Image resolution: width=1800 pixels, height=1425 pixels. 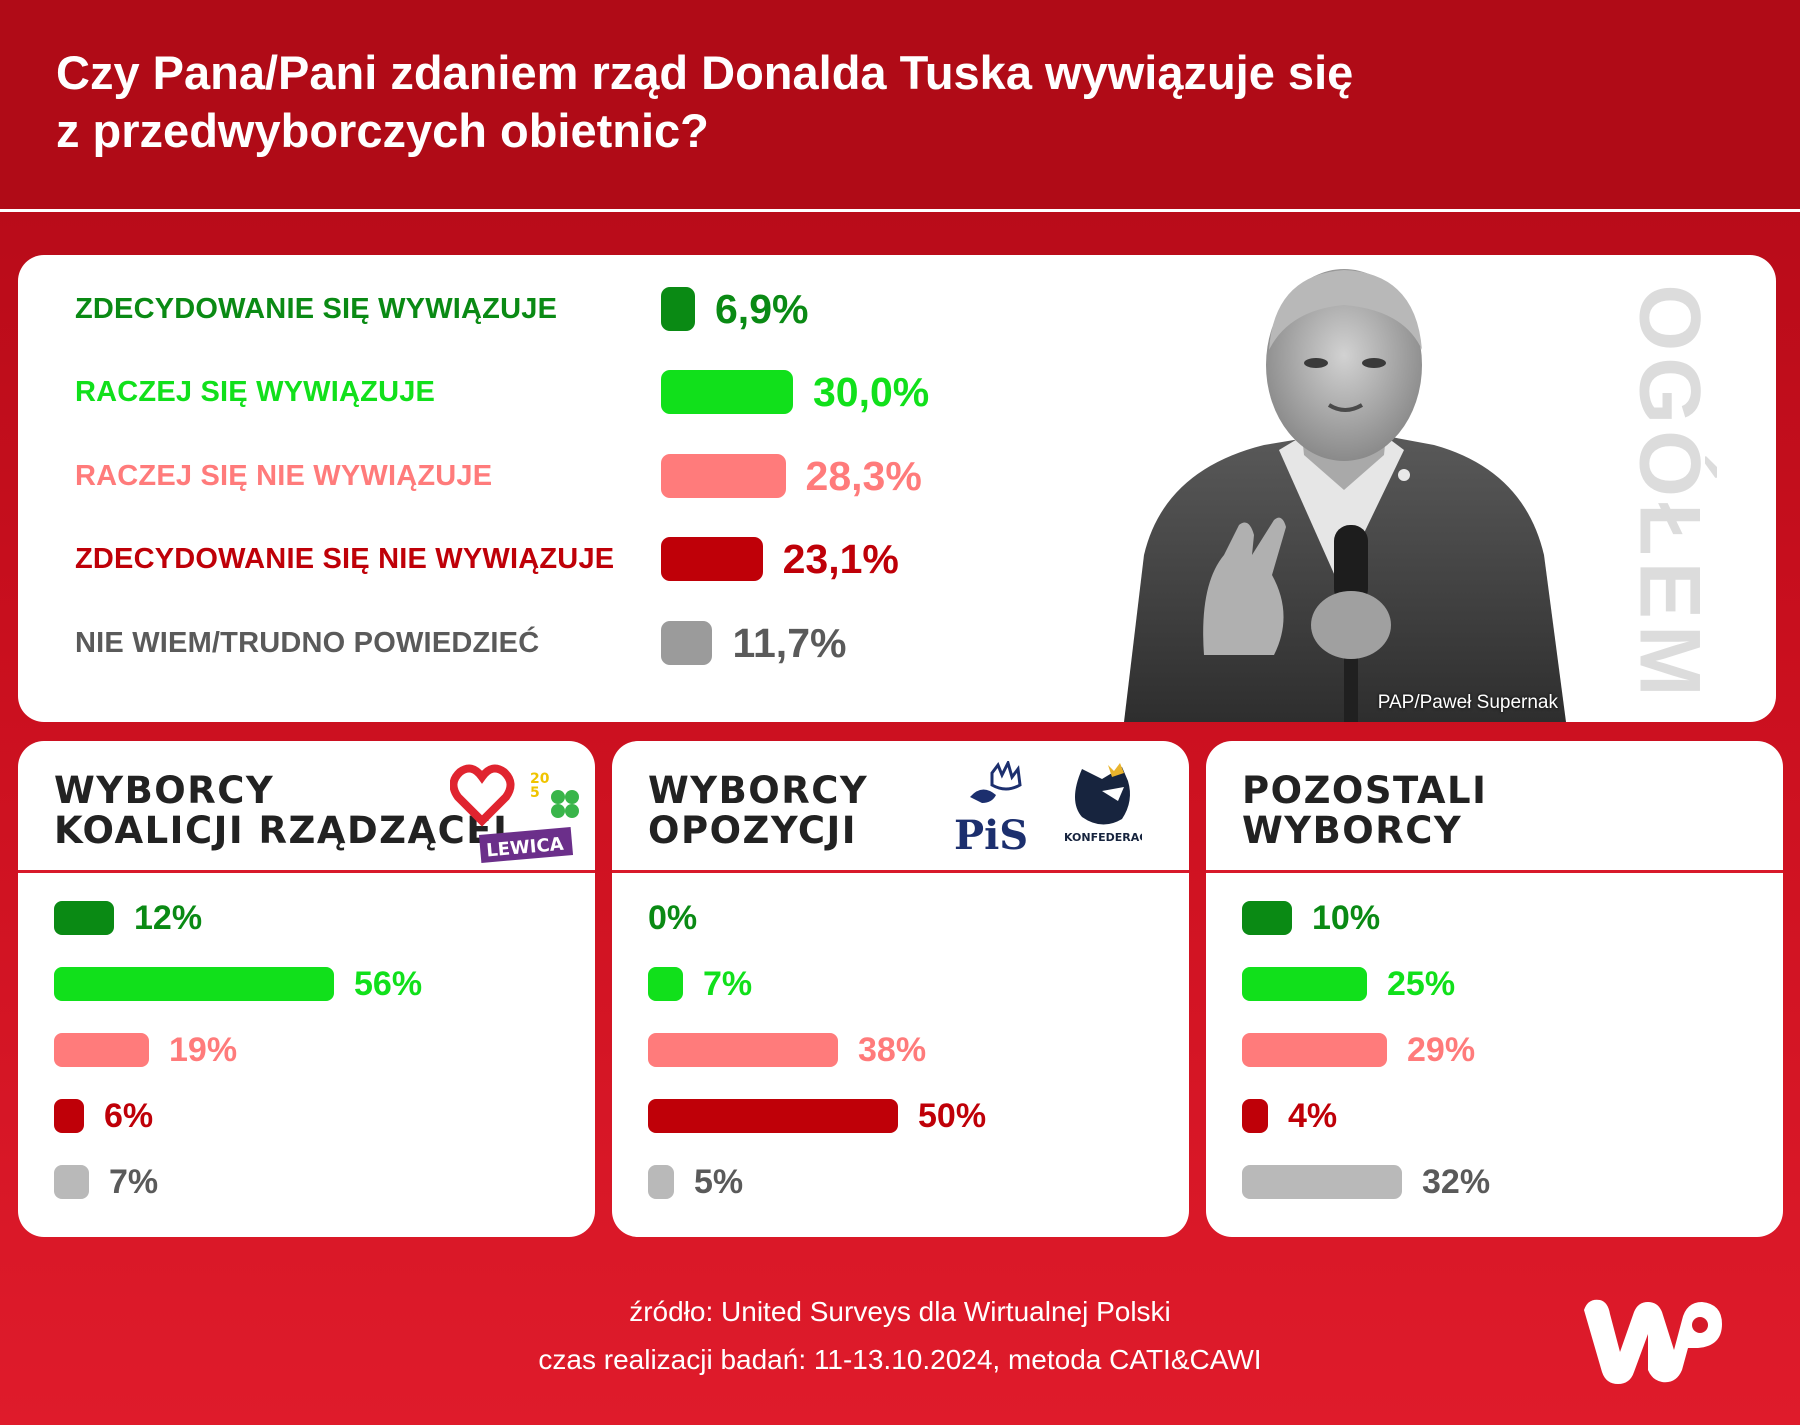 What do you see at coordinates (871, 392) in the screenshot?
I see `overall-value-rather-yes: 30,0%` at bounding box center [871, 392].